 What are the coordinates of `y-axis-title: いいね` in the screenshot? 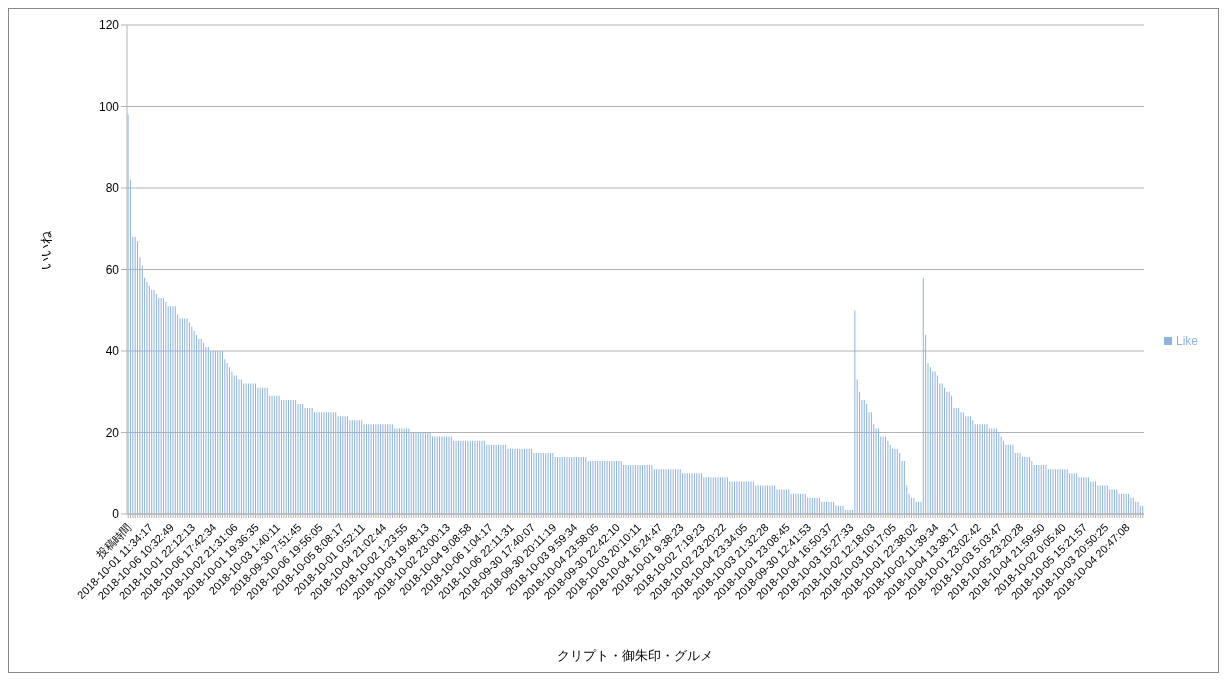 It's located at (45, 249).